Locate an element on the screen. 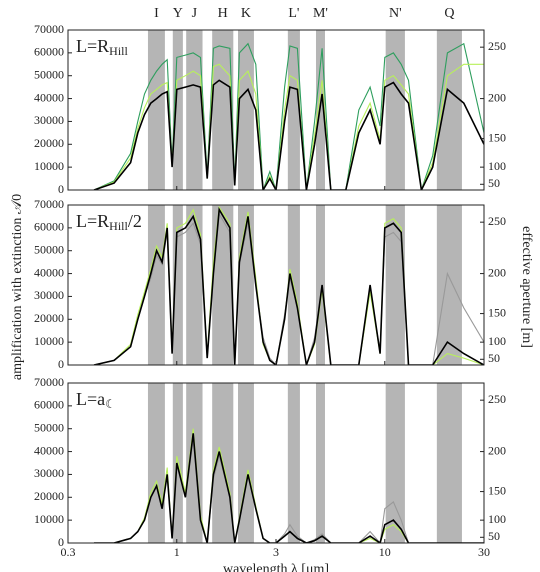  y-axis-label: amplification with extinction 𝒜0 is located at coordinates (17, 287).